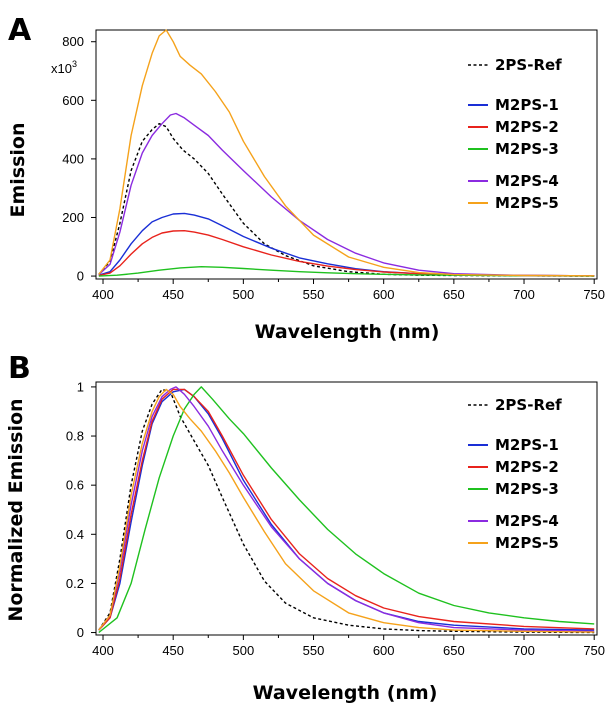 This screenshot has width=606, height=707. What do you see at coordinates (80, 386) in the screenshot?
I see `panel-b-ytick-label: 1` at bounding box center [80, 386].